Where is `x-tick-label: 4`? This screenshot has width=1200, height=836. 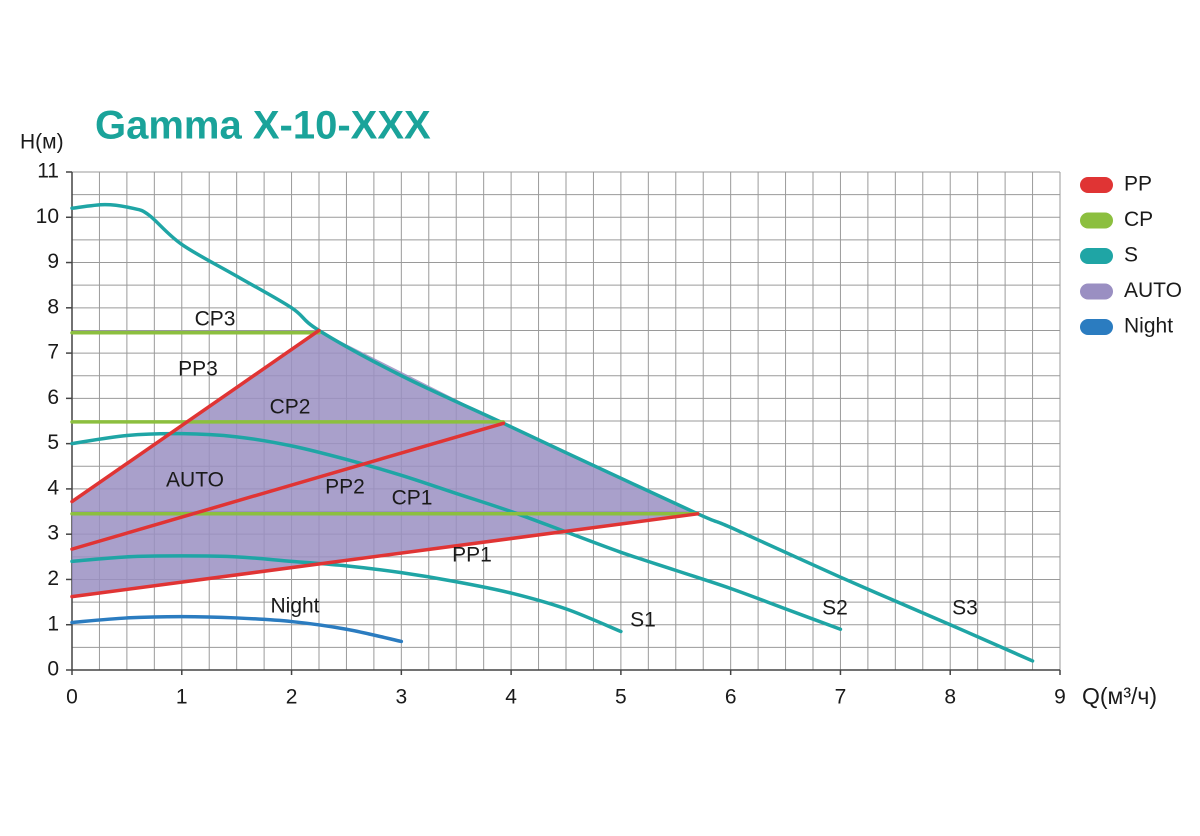
x-tick-label: 4 is located at coordinates (511, 697).